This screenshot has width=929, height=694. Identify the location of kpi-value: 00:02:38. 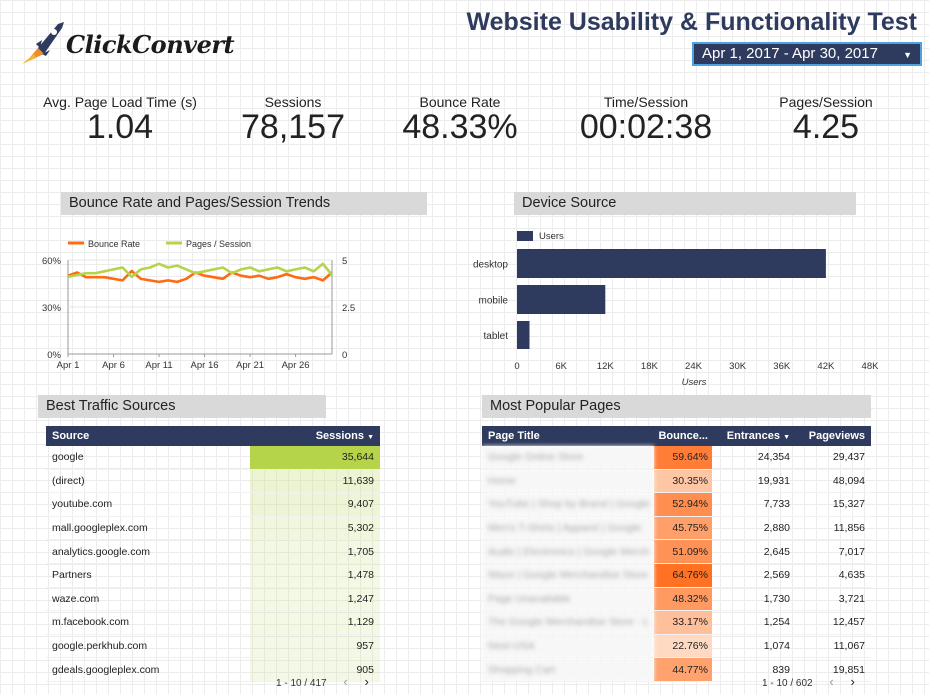
(646, 127).